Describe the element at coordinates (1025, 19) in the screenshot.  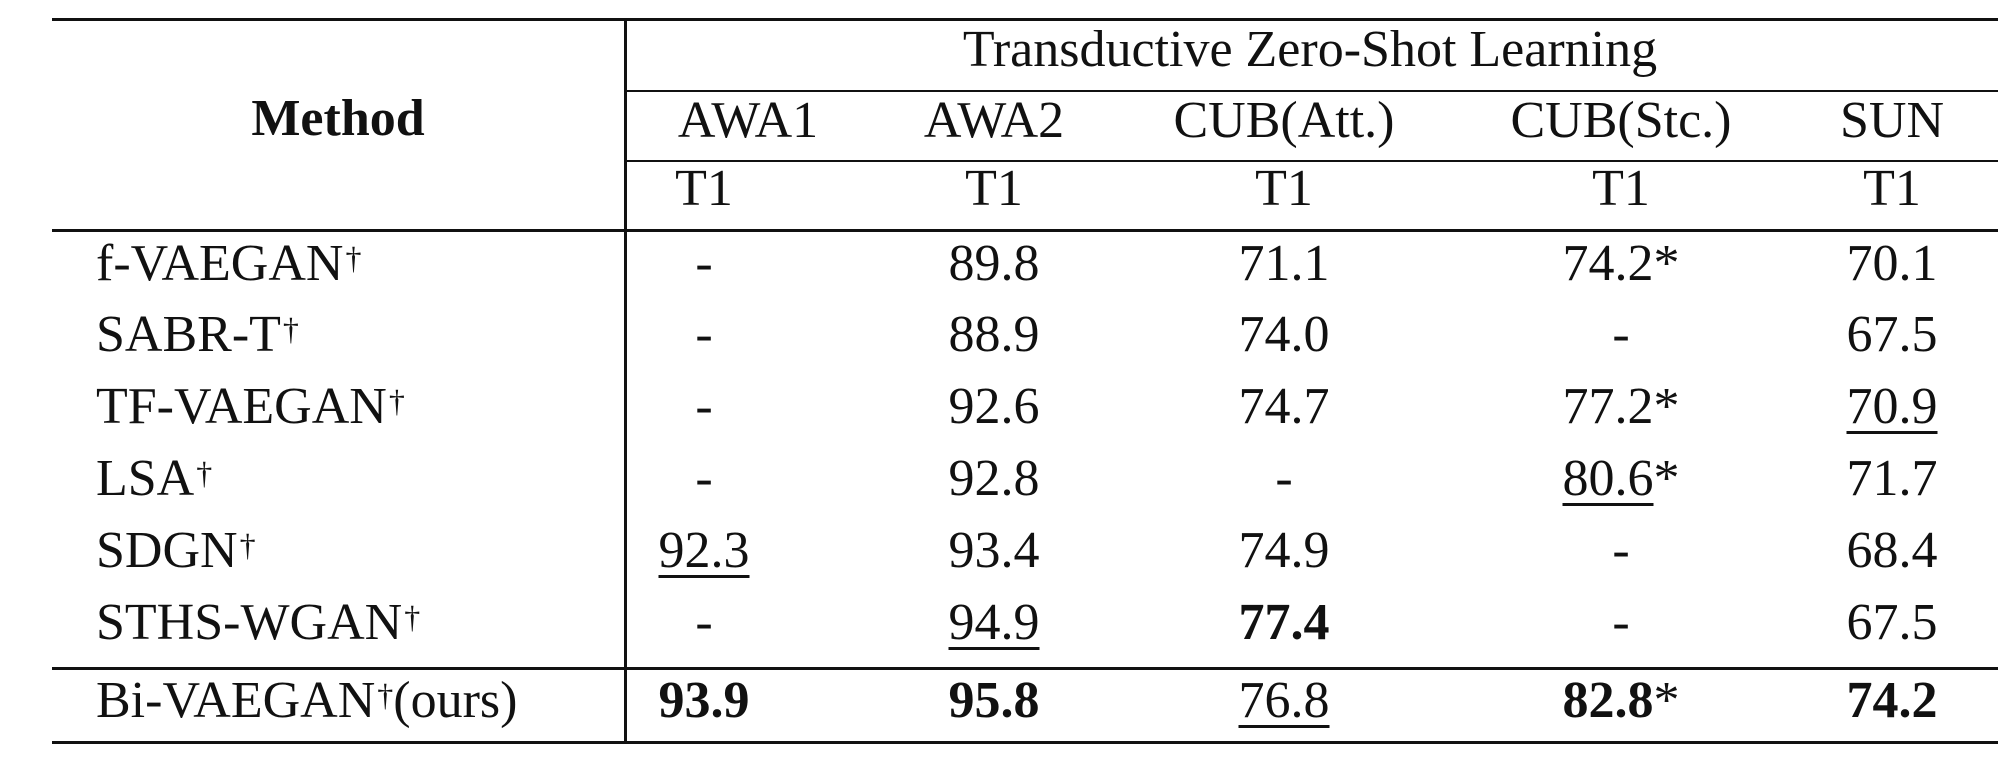
I see `top-rule` at that location.